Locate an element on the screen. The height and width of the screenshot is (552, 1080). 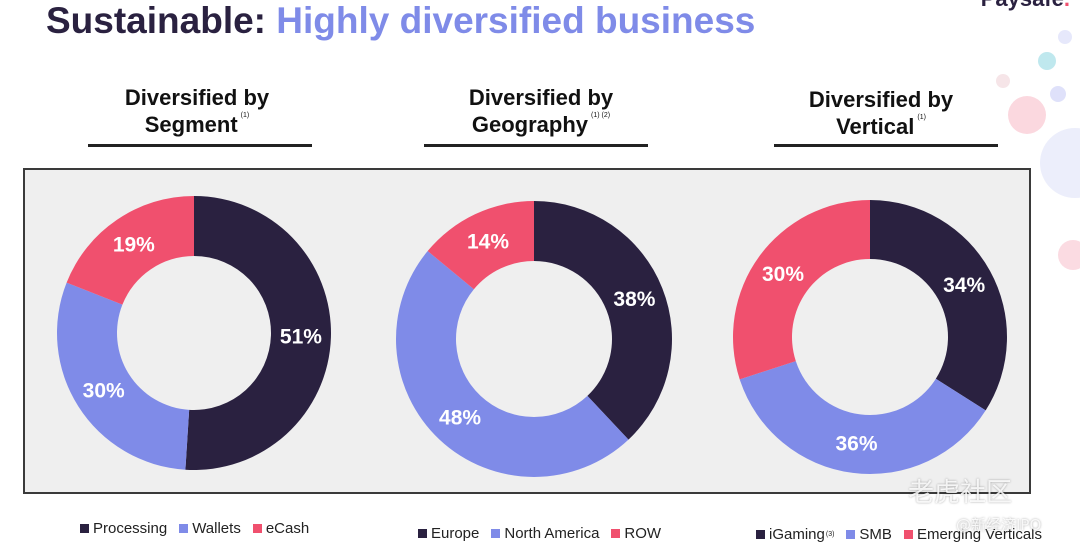
data-label-europe: 38% is located at coordinates (634, 299).